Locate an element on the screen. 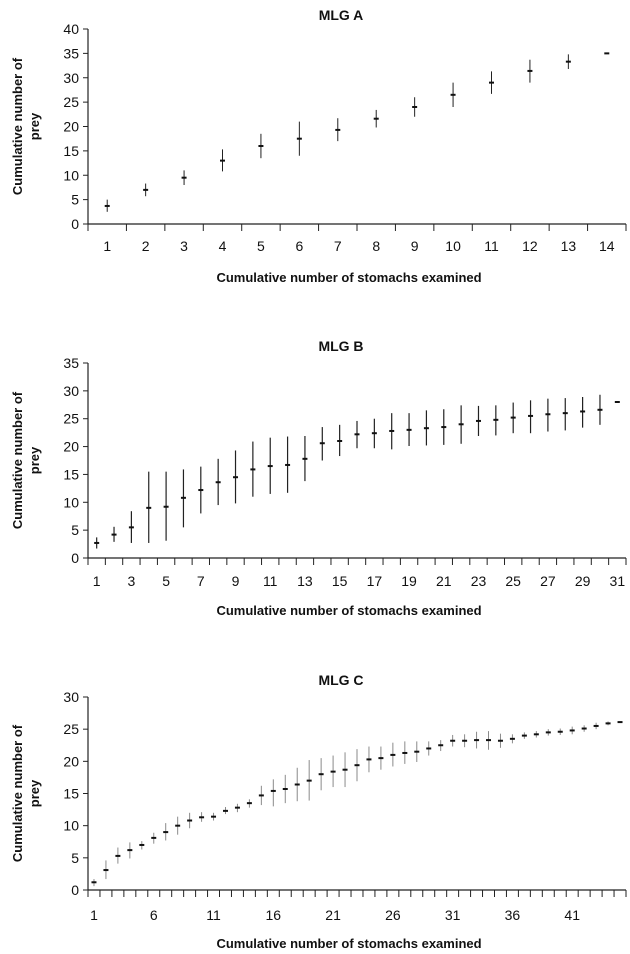  x-tick-label: 29 is located at coordinates (583, 581).